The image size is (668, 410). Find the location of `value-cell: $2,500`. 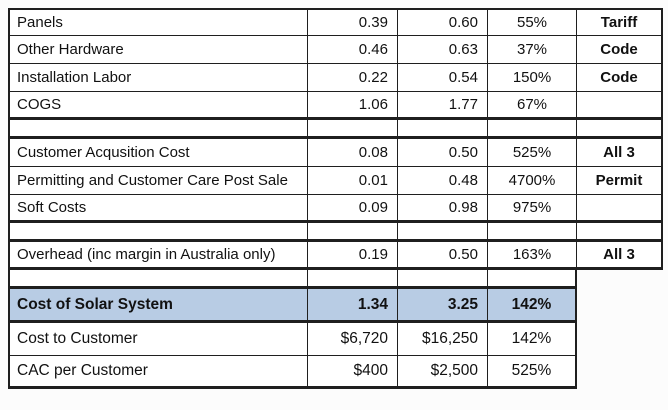

value-cell: $2,500 is located at coordinates (443, 372).